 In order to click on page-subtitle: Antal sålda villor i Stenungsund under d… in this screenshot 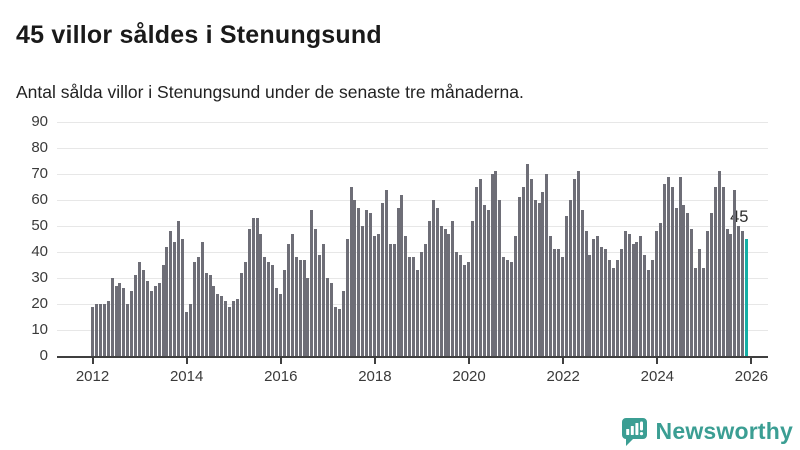, I will do `click(270, 91)`.